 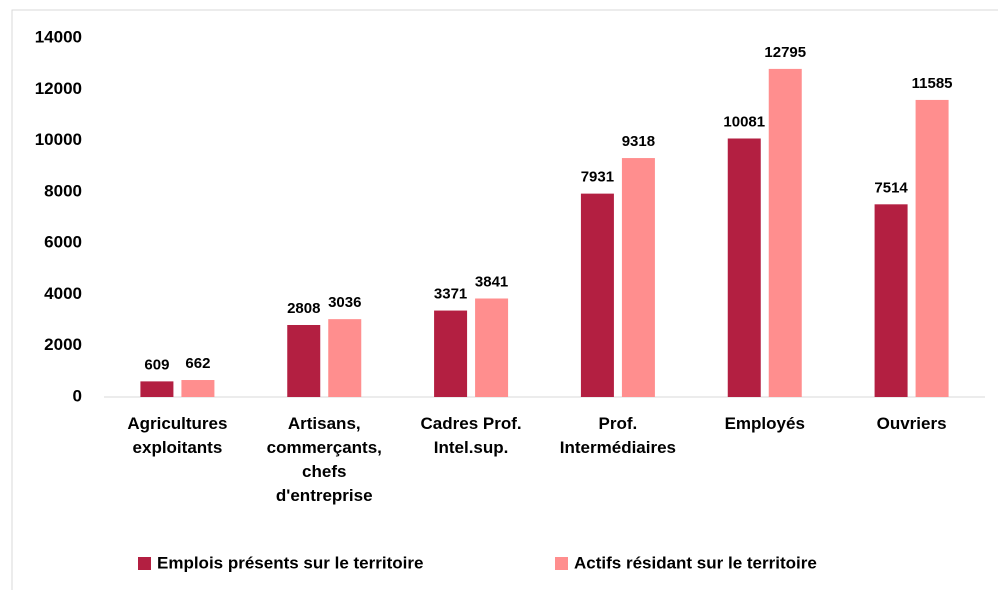 What do you see at coordinates (58, 36) in the screenshot?
I see `y-tick-label: 14000` at bounding box center [58, 36].